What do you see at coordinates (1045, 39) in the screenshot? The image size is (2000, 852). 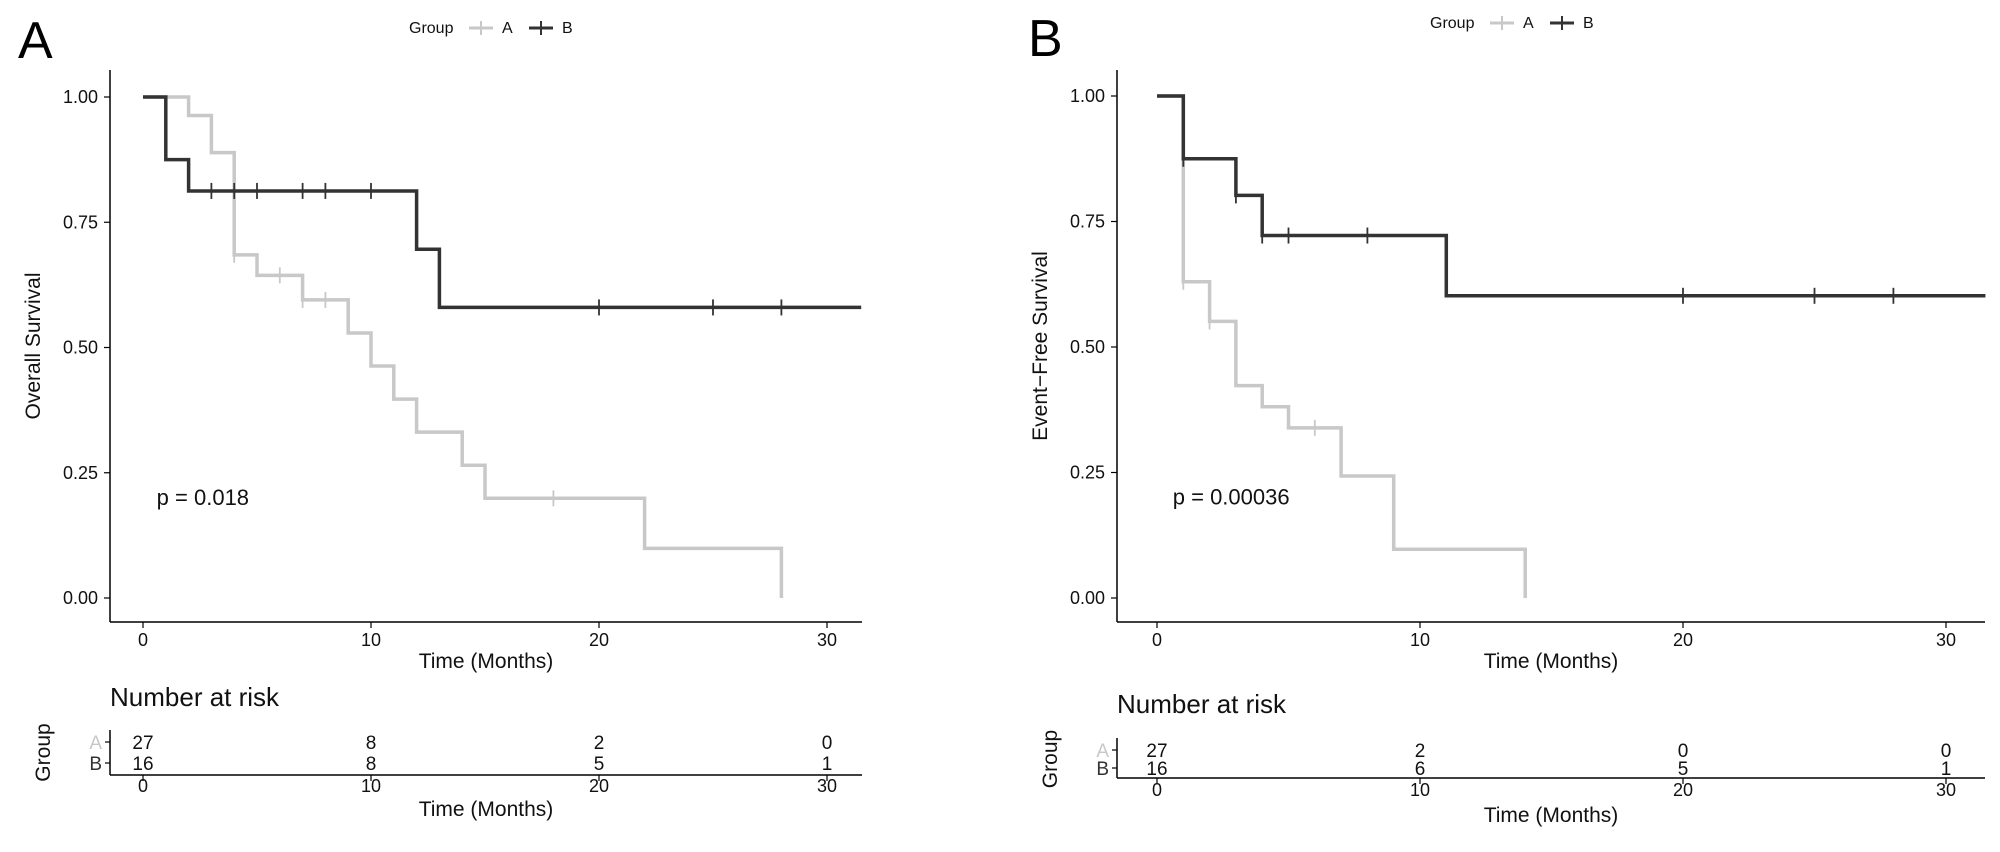 I see `panel-b-label: B` at bounding box center [1045, 39].